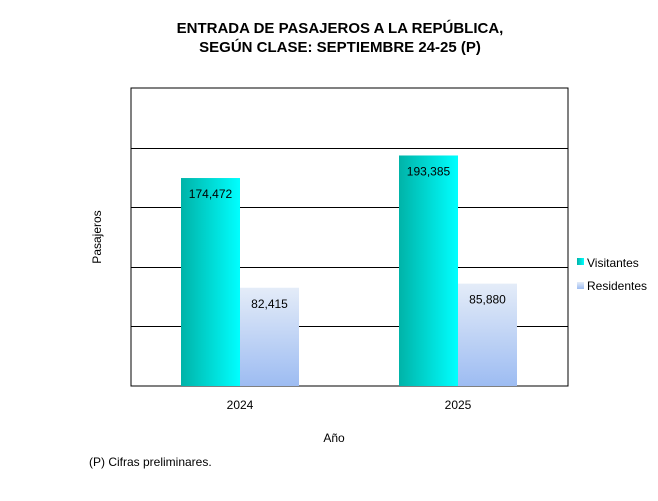  Describe the element at coordinates (612, 274) in the screenshot. I see `legend: Visitantes Residentes` at that location.